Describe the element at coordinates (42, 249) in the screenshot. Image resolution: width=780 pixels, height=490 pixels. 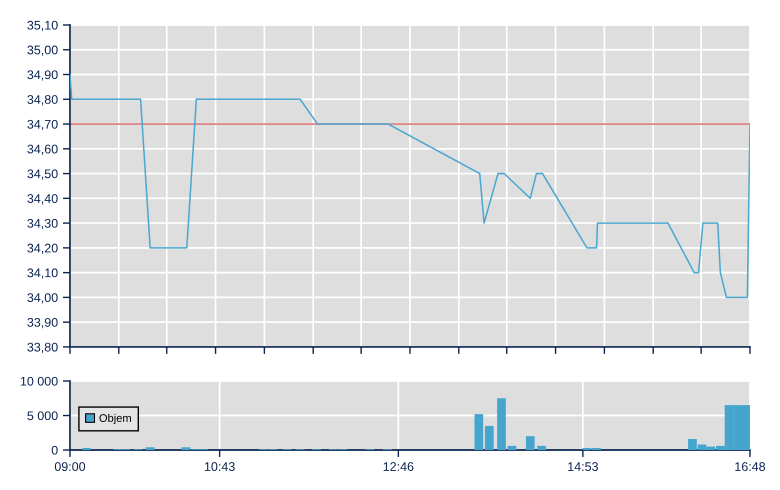
I see `y-tick-label: 34,20` at that location.